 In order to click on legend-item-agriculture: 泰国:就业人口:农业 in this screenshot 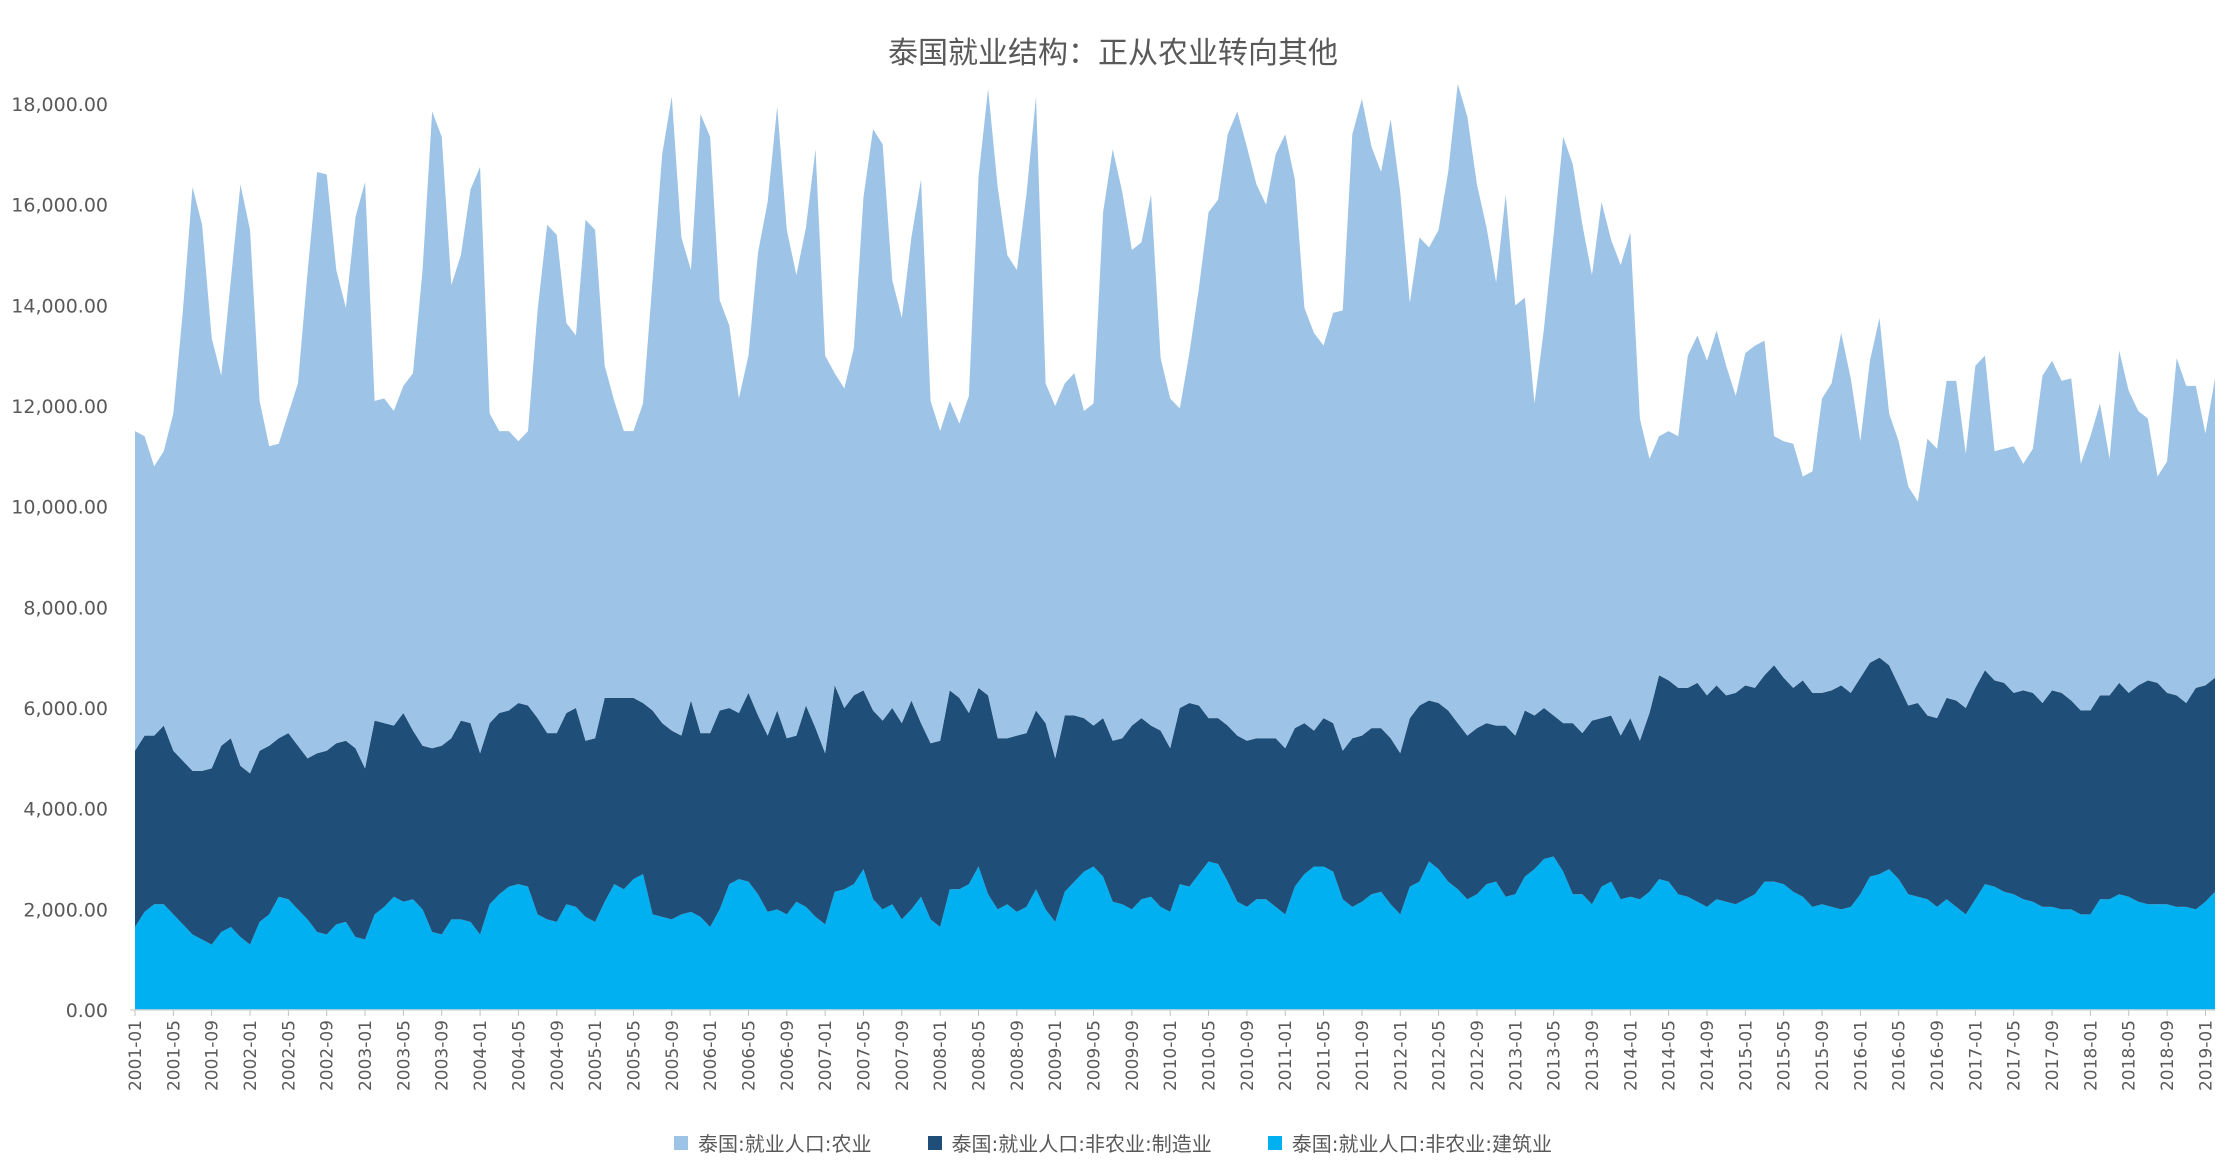, I will do `click(773, 1142)`.